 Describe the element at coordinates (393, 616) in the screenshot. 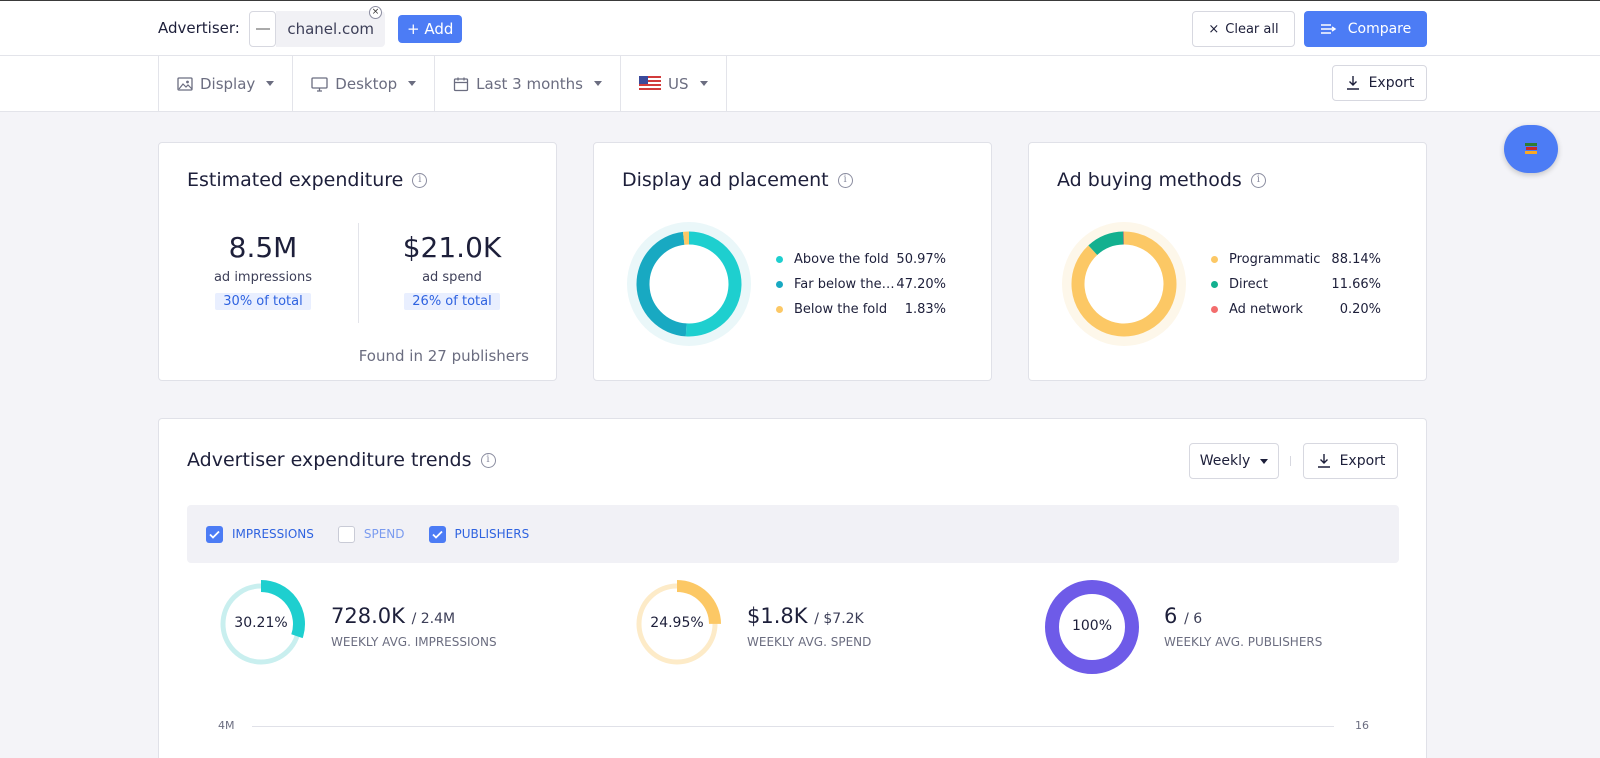

I see `kpi-value: 728.0K / 2.4M` at that location.